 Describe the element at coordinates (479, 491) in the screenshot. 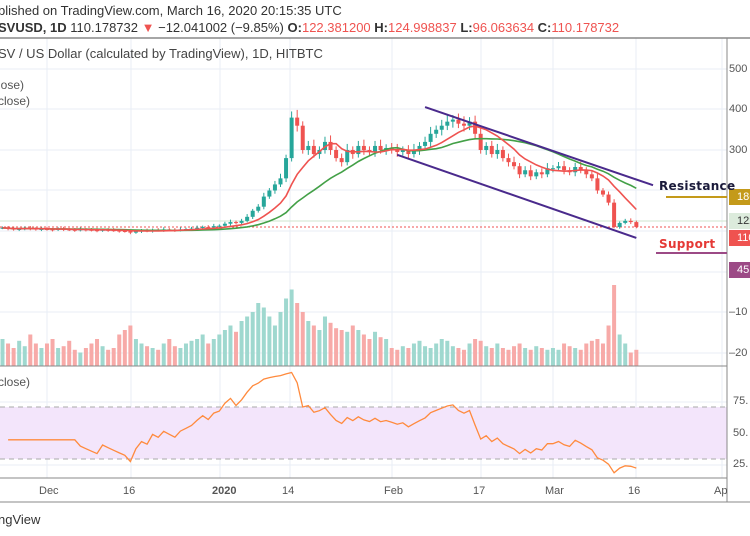

I see `time-tick: 17` at that location.